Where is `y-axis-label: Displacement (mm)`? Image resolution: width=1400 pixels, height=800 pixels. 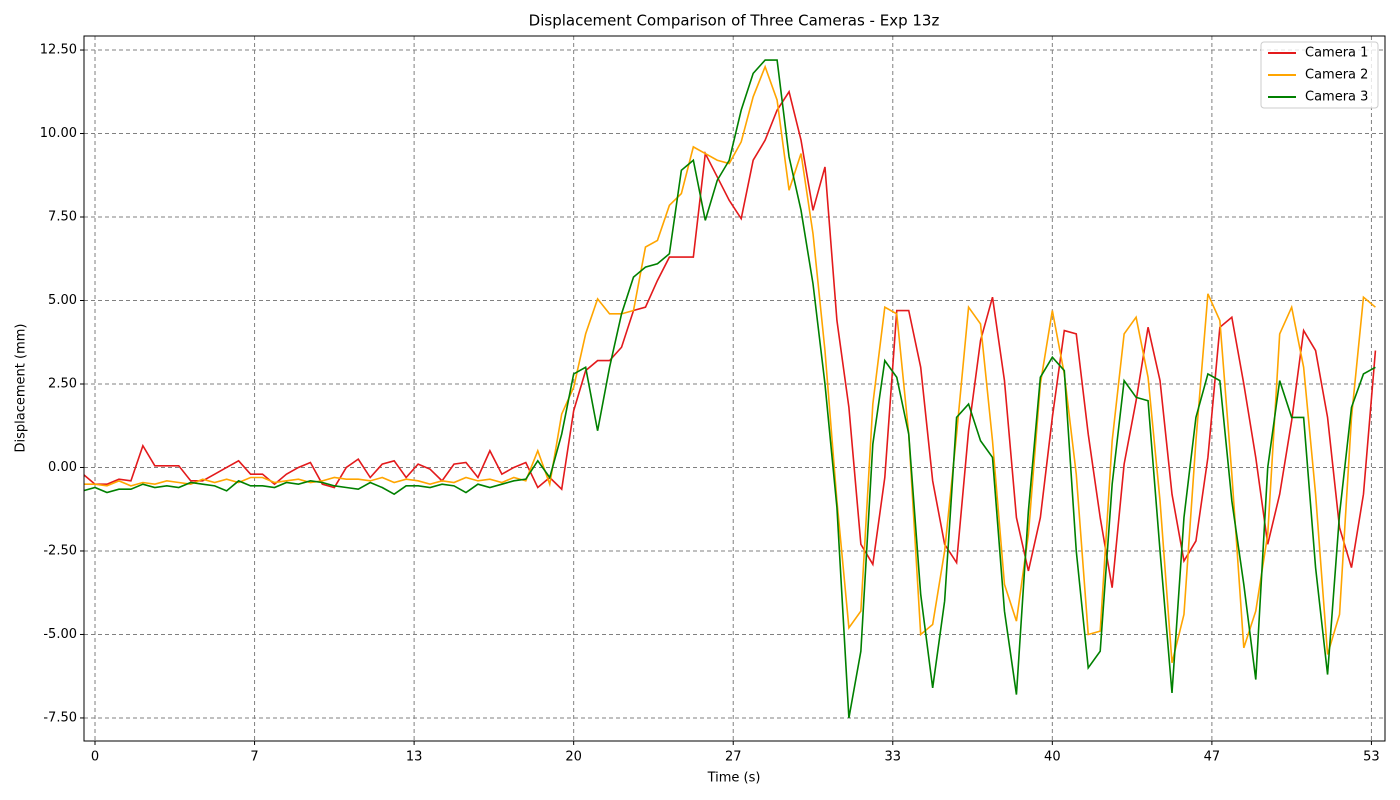
y-axis-label: Displacement (mm) is located at coordinates (21, 388).